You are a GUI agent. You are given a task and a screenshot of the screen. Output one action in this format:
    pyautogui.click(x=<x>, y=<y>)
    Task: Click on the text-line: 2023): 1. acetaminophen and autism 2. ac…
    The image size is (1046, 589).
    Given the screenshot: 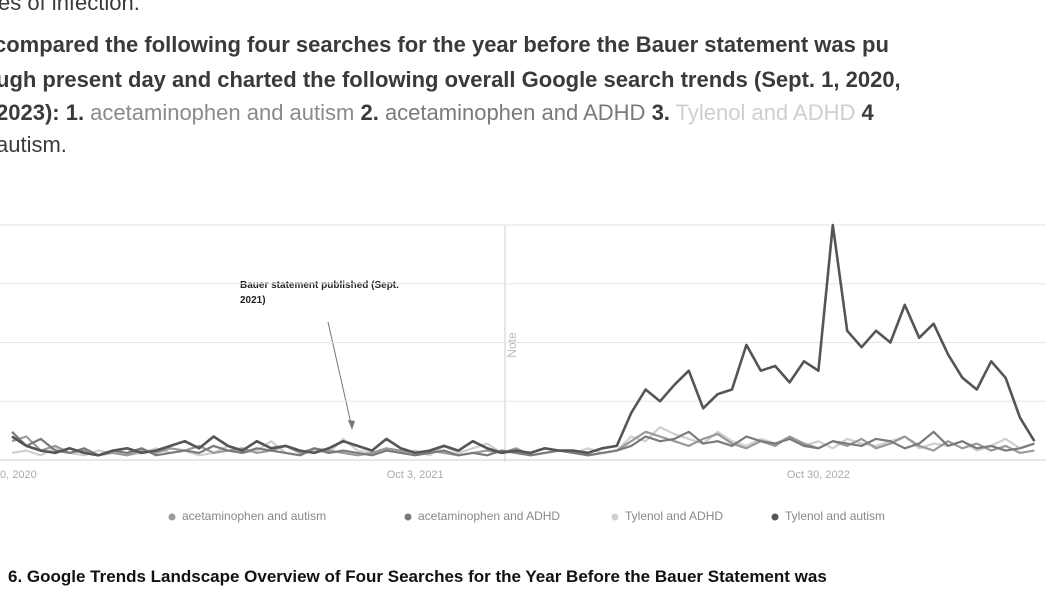 What is the action you would take?
    pyautogui.click(x=437, y=112)
    